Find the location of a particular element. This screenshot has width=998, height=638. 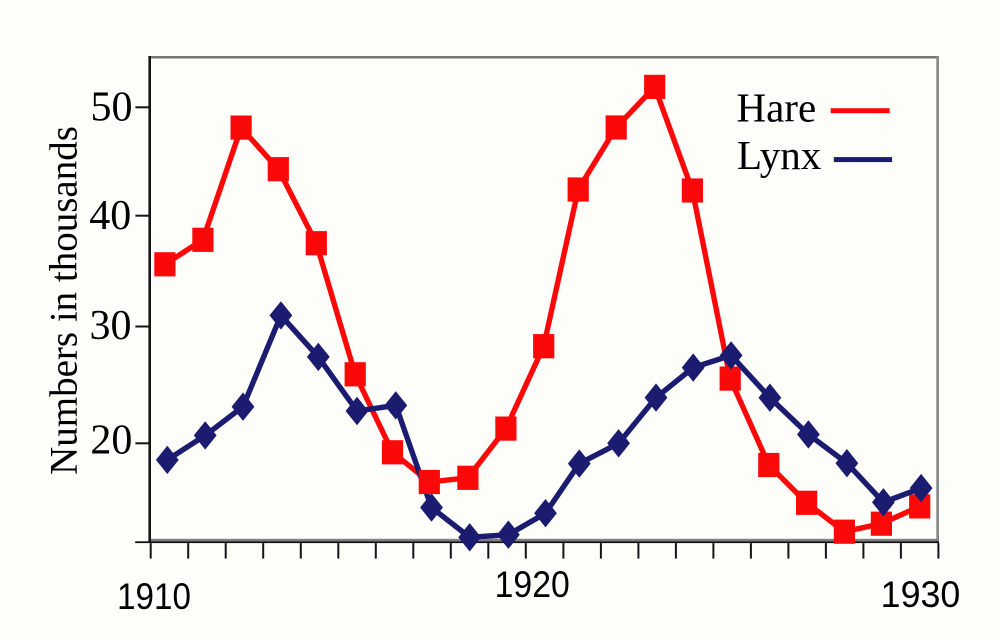

svg-text: Numbers in thousands is located at coordinates (64, 300).